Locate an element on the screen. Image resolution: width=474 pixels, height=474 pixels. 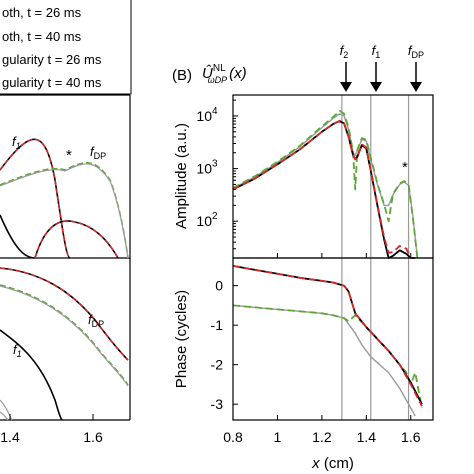
phase-ylabel: Phase (cycles) is located at coordinates (181, 339).